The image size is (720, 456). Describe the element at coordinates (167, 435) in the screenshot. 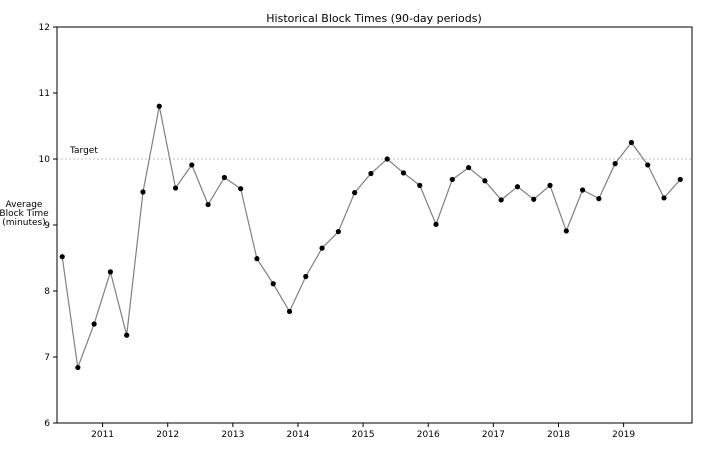

I see `x-tick-label: 2012` at that location.